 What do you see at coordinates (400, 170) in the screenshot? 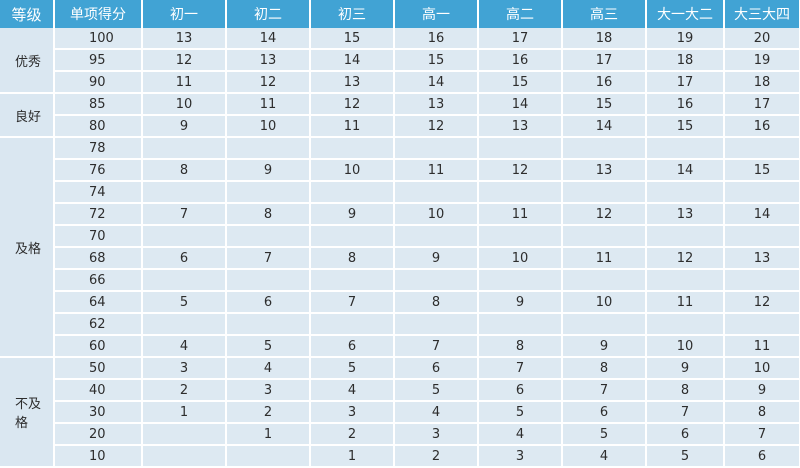
I see `table-row: 76 8 9 10 11 12 13 14 15` at bounding box center [400, 170].